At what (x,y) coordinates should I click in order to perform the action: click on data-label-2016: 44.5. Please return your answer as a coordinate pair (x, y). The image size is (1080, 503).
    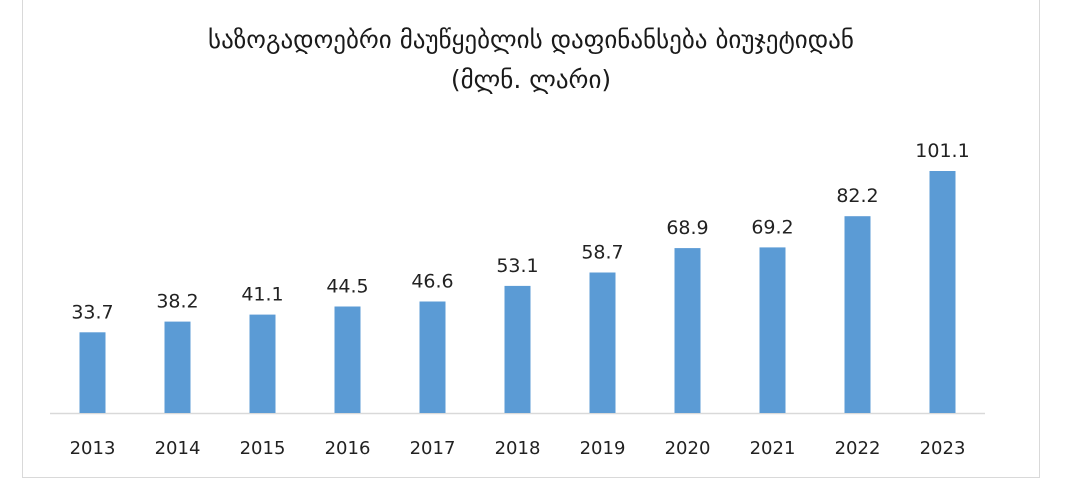
    Looking at the image, I should click on (347, 287).